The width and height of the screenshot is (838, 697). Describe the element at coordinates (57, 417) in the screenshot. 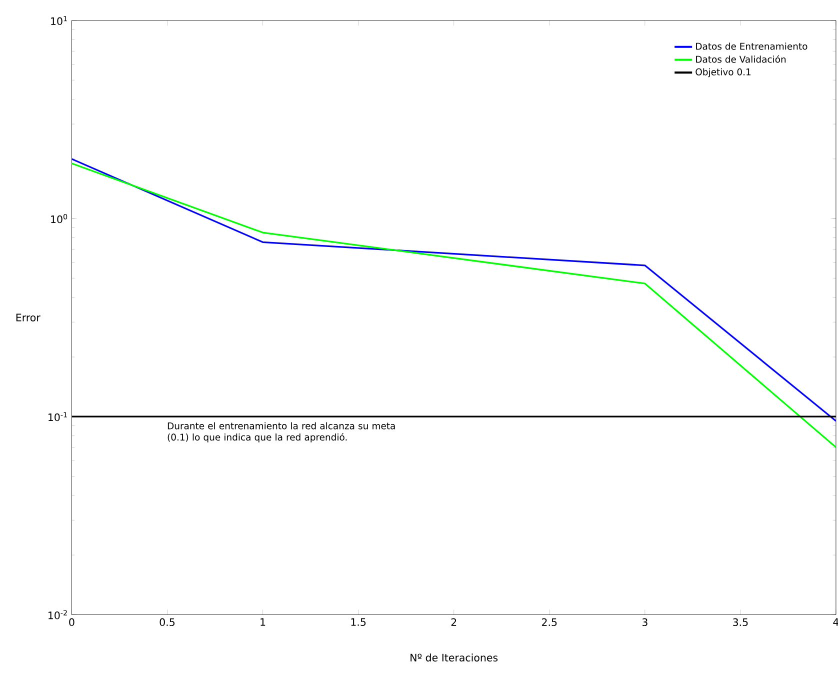

I see `y-tick-label: 10$^{-1}$` at that location.